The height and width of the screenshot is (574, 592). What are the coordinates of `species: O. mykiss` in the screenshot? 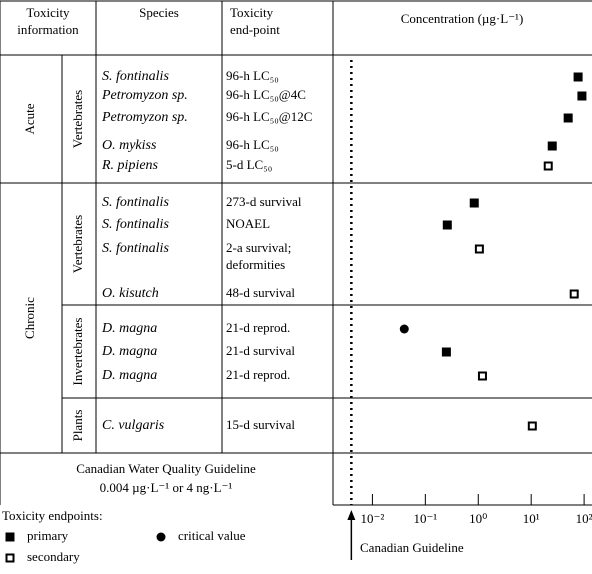 It's located at (129, 145).